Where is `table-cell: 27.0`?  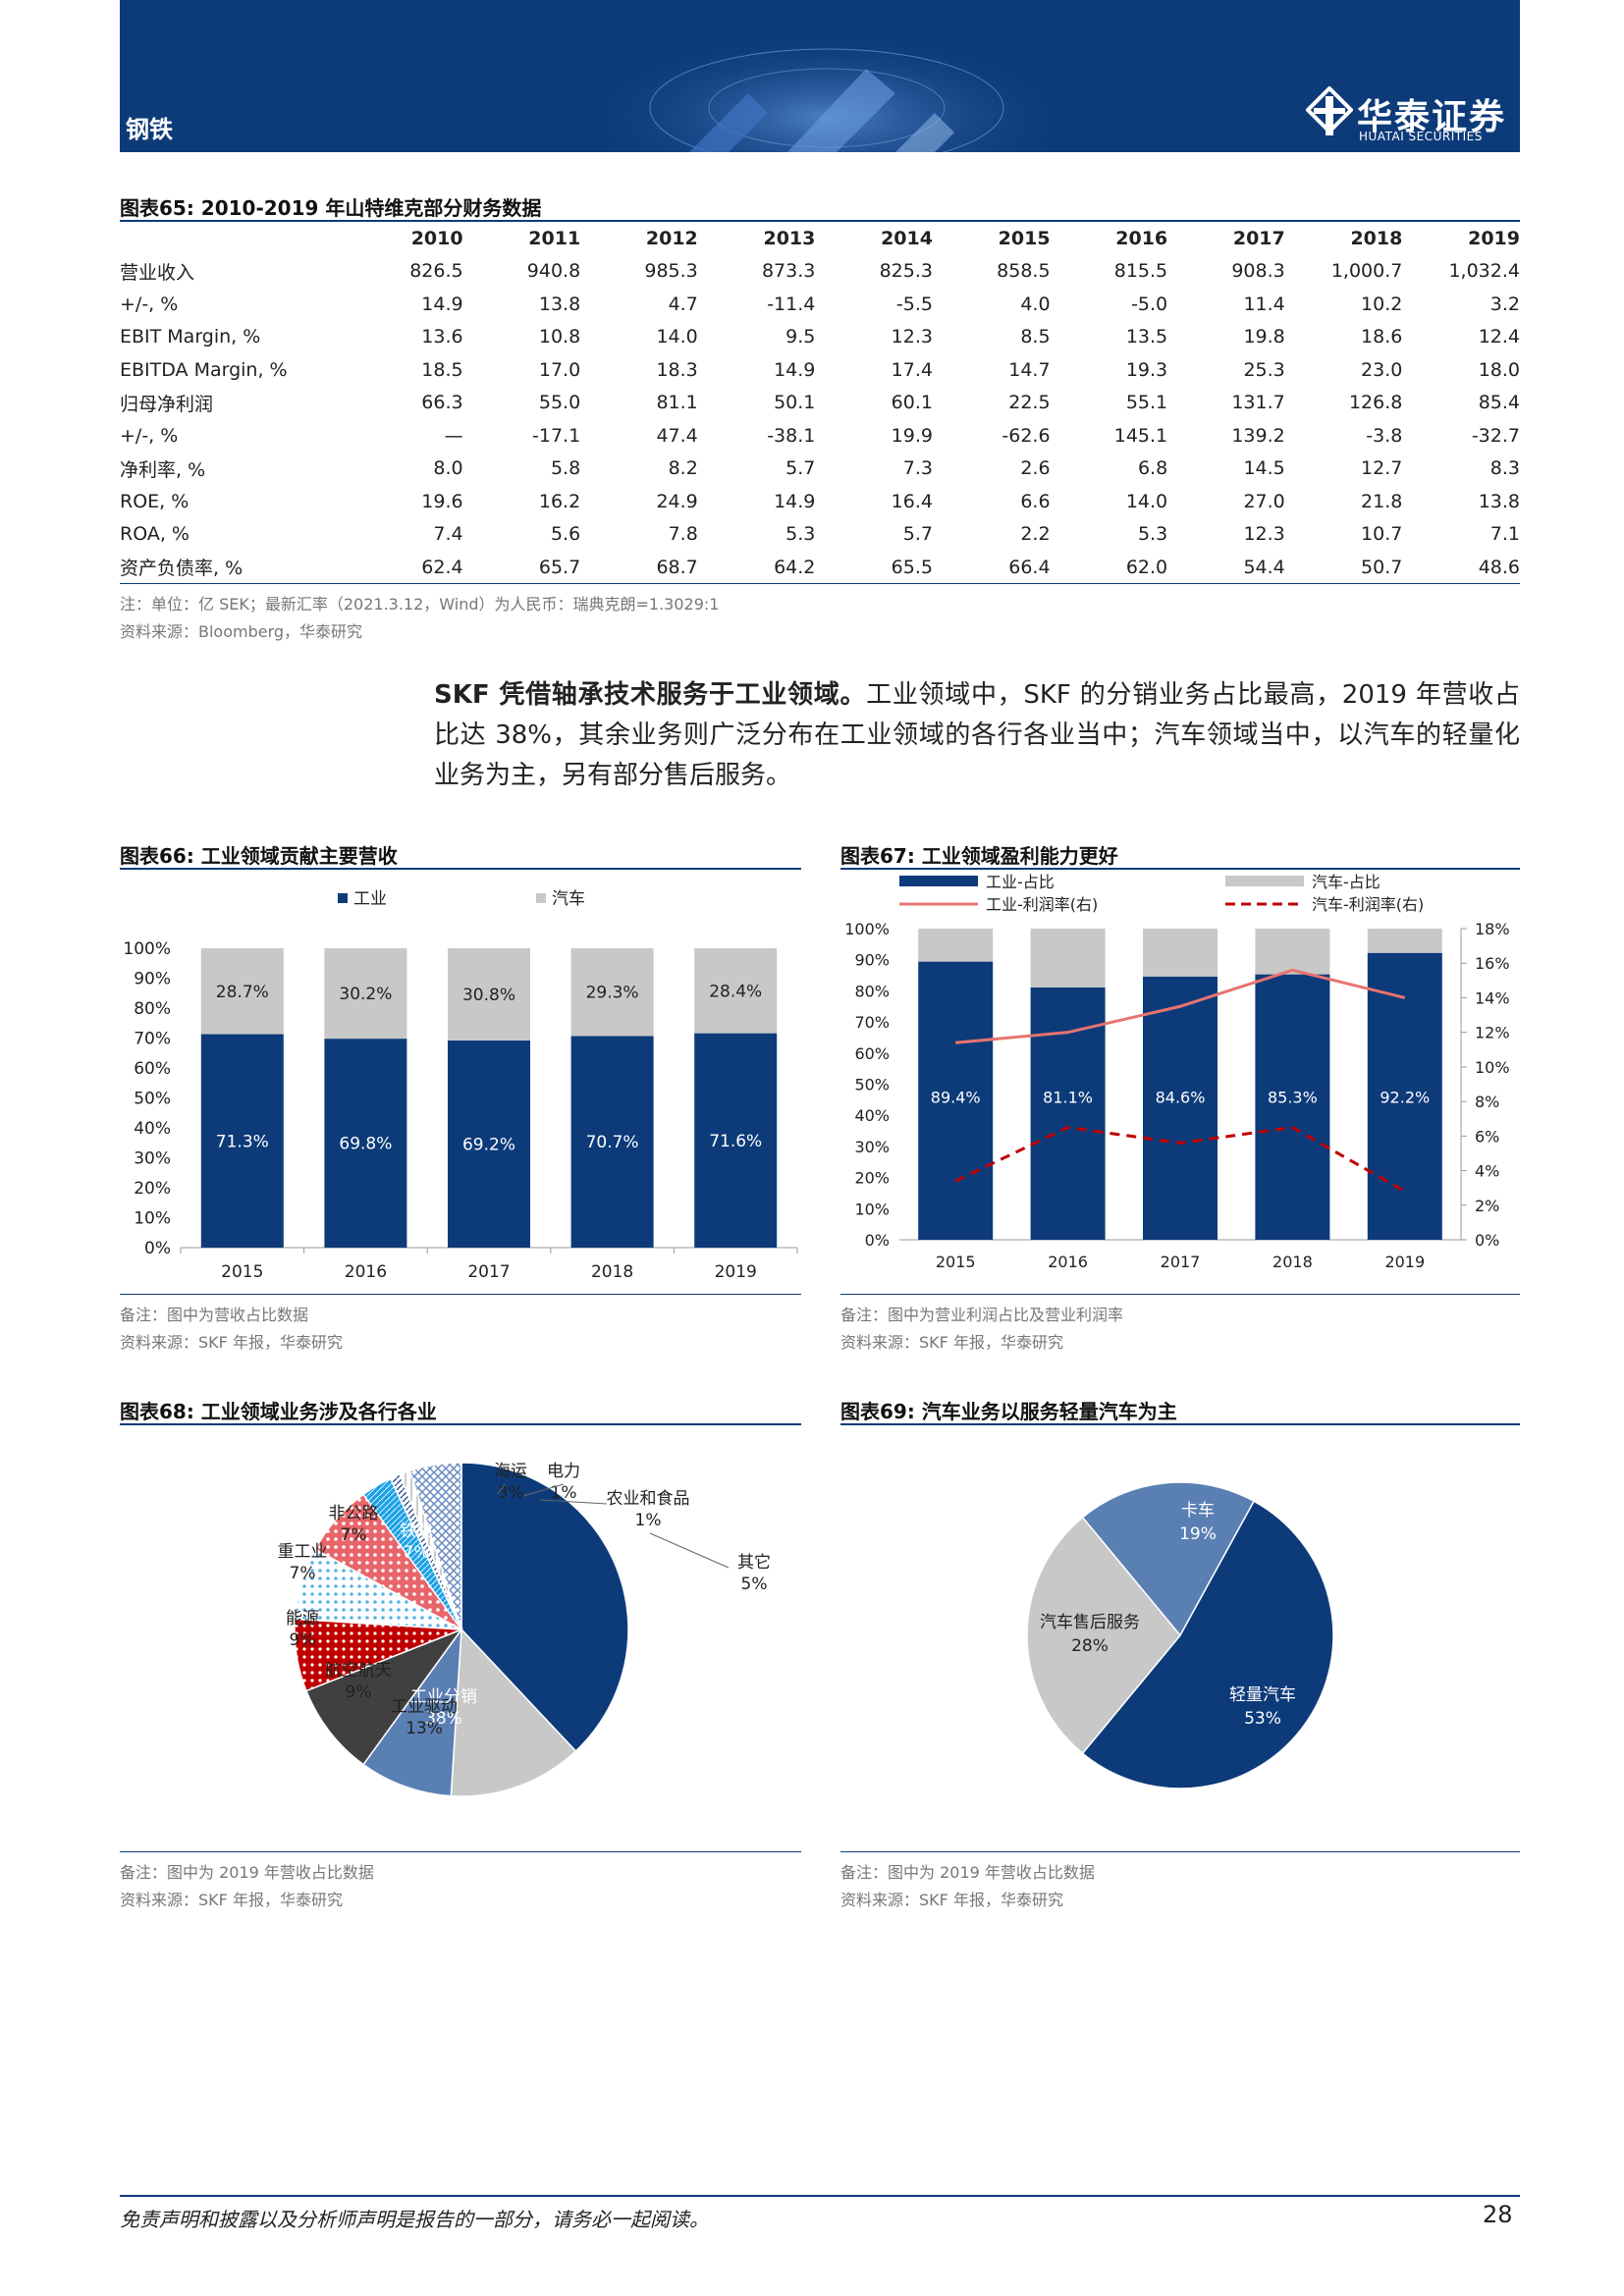 table-cell: 27.0 is located at coordinates (1264, 501).